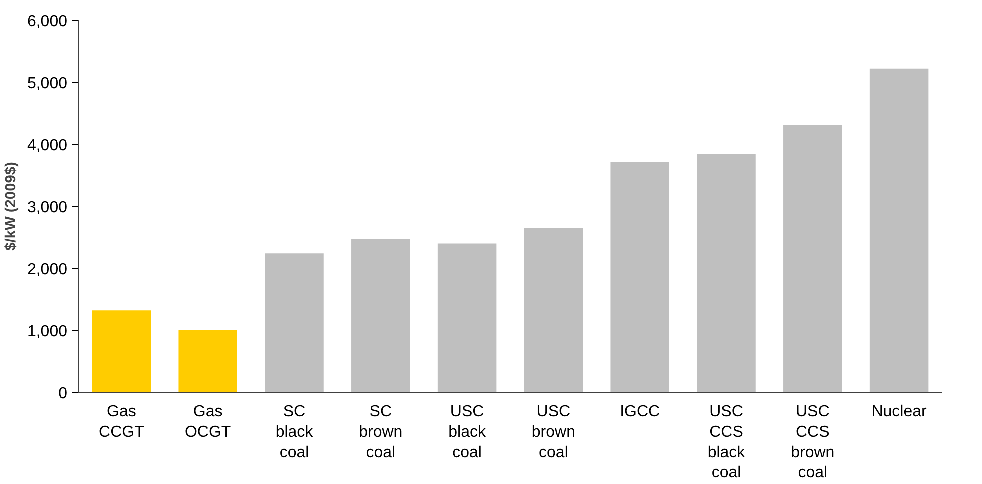 This screenshot has height=484, width=982. I want to click on x-tick-label: SC brown coal, so click(381, 433).